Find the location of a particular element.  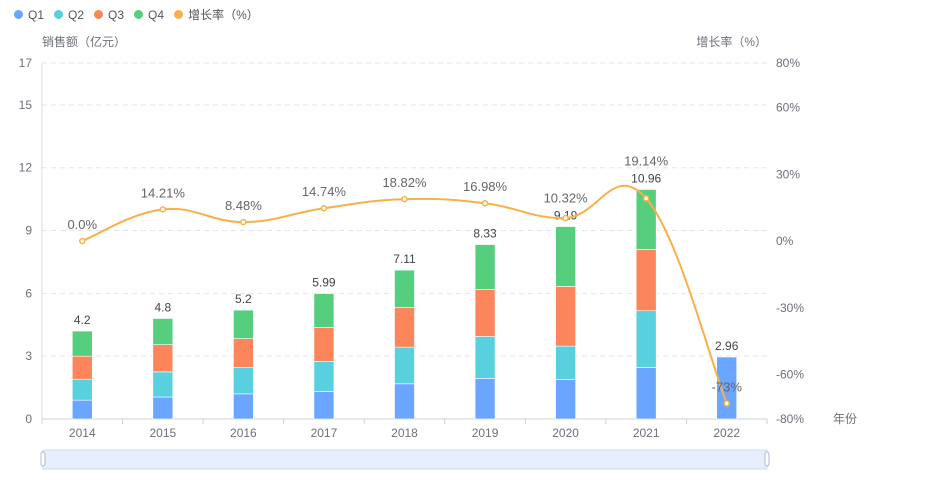

bar-Q1-2015 is located at coordinates (163, 408).